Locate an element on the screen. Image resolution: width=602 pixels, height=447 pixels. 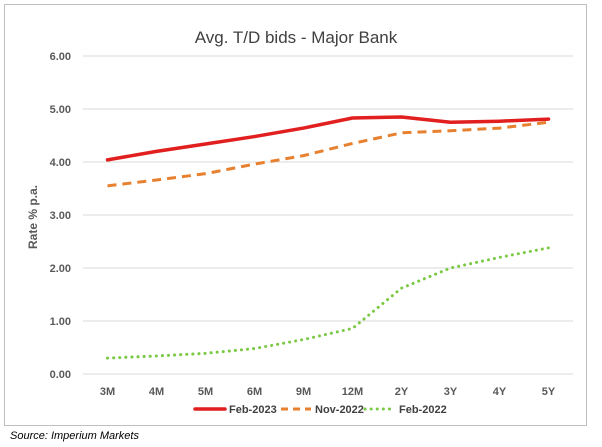
x-tick-labels: 3M 4M 5M 6M 9M 12M 2Y 3Y 4Y 5Y is located at coordinates (328, 392).